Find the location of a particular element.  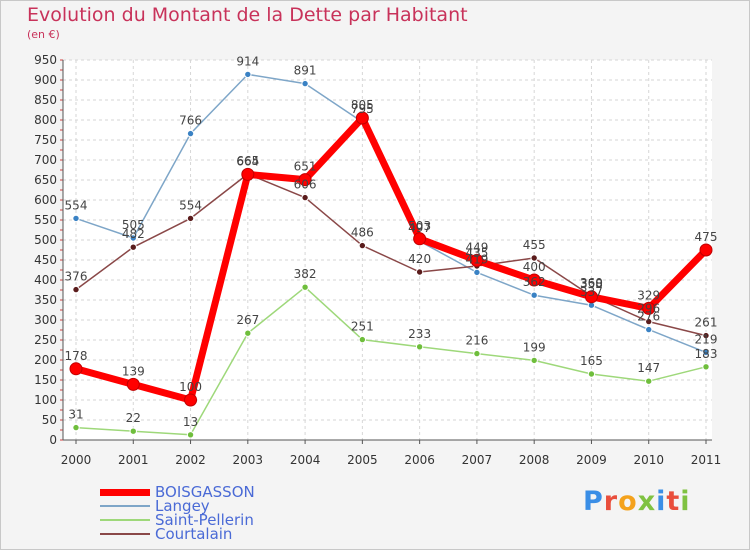

brand-logo: Proxiti is located at coordinates (637, 501).